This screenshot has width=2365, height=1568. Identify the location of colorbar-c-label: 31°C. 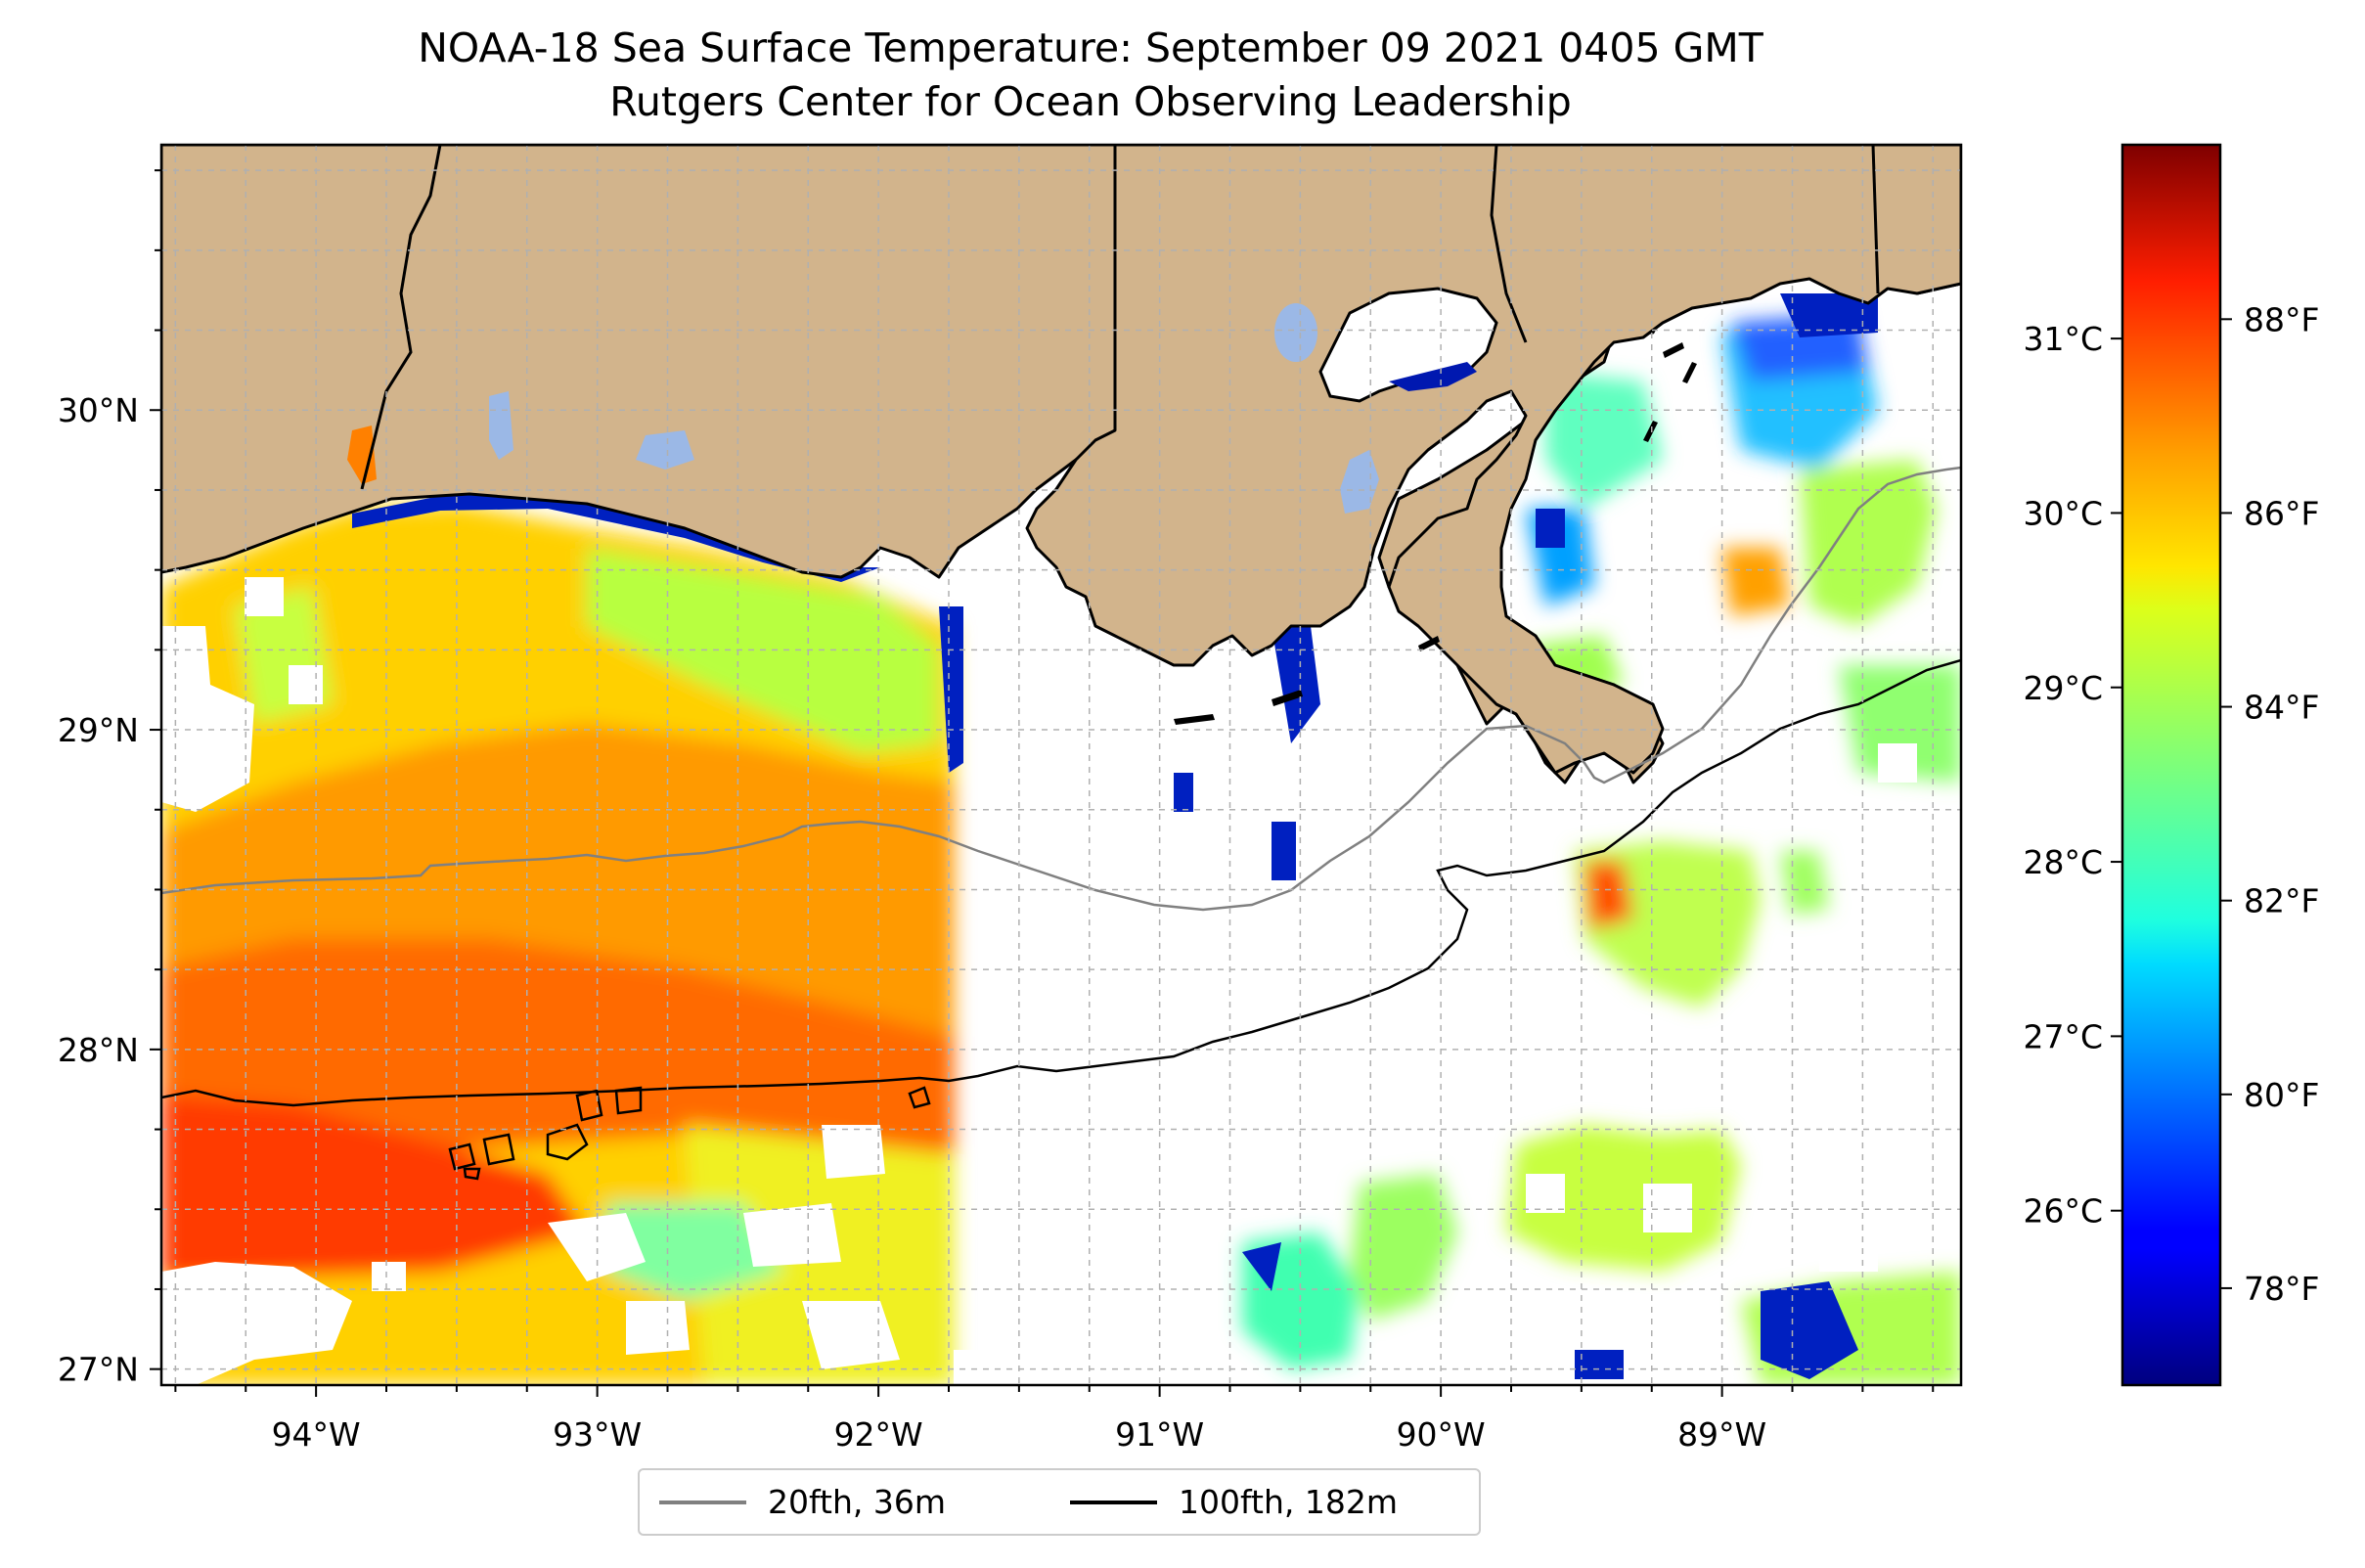
(2063, 339).